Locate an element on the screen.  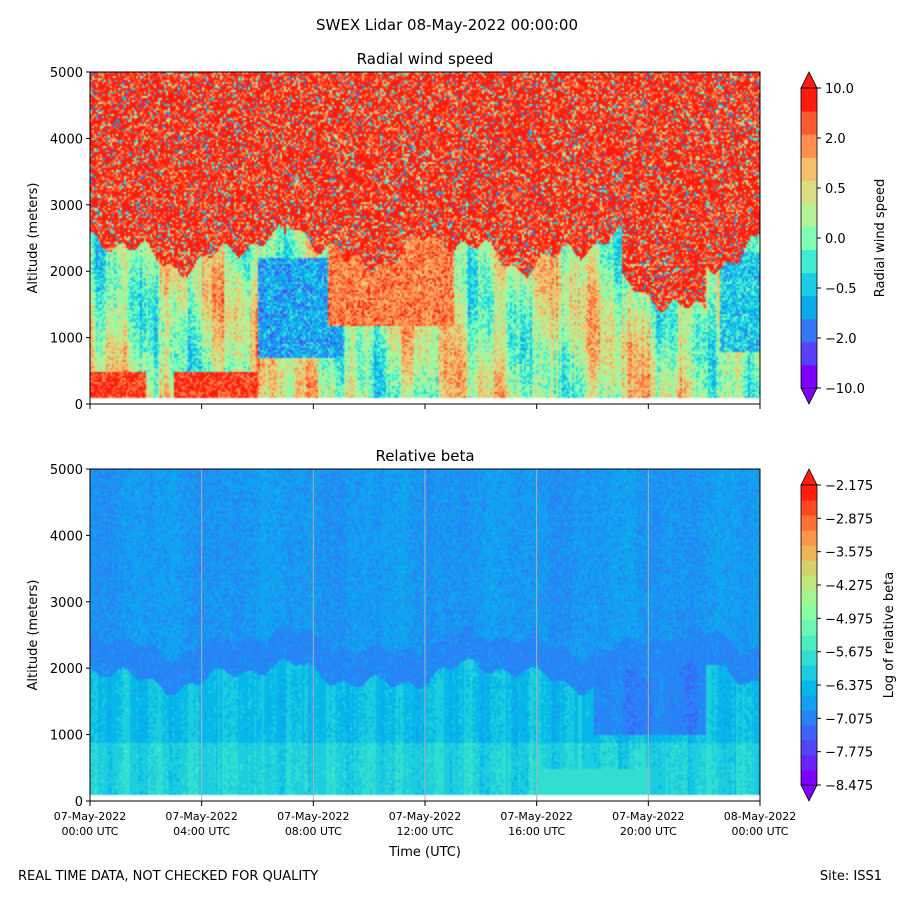
radial-wind-colorbar-label: Radial wind speed is located at coordinates (880, 238).